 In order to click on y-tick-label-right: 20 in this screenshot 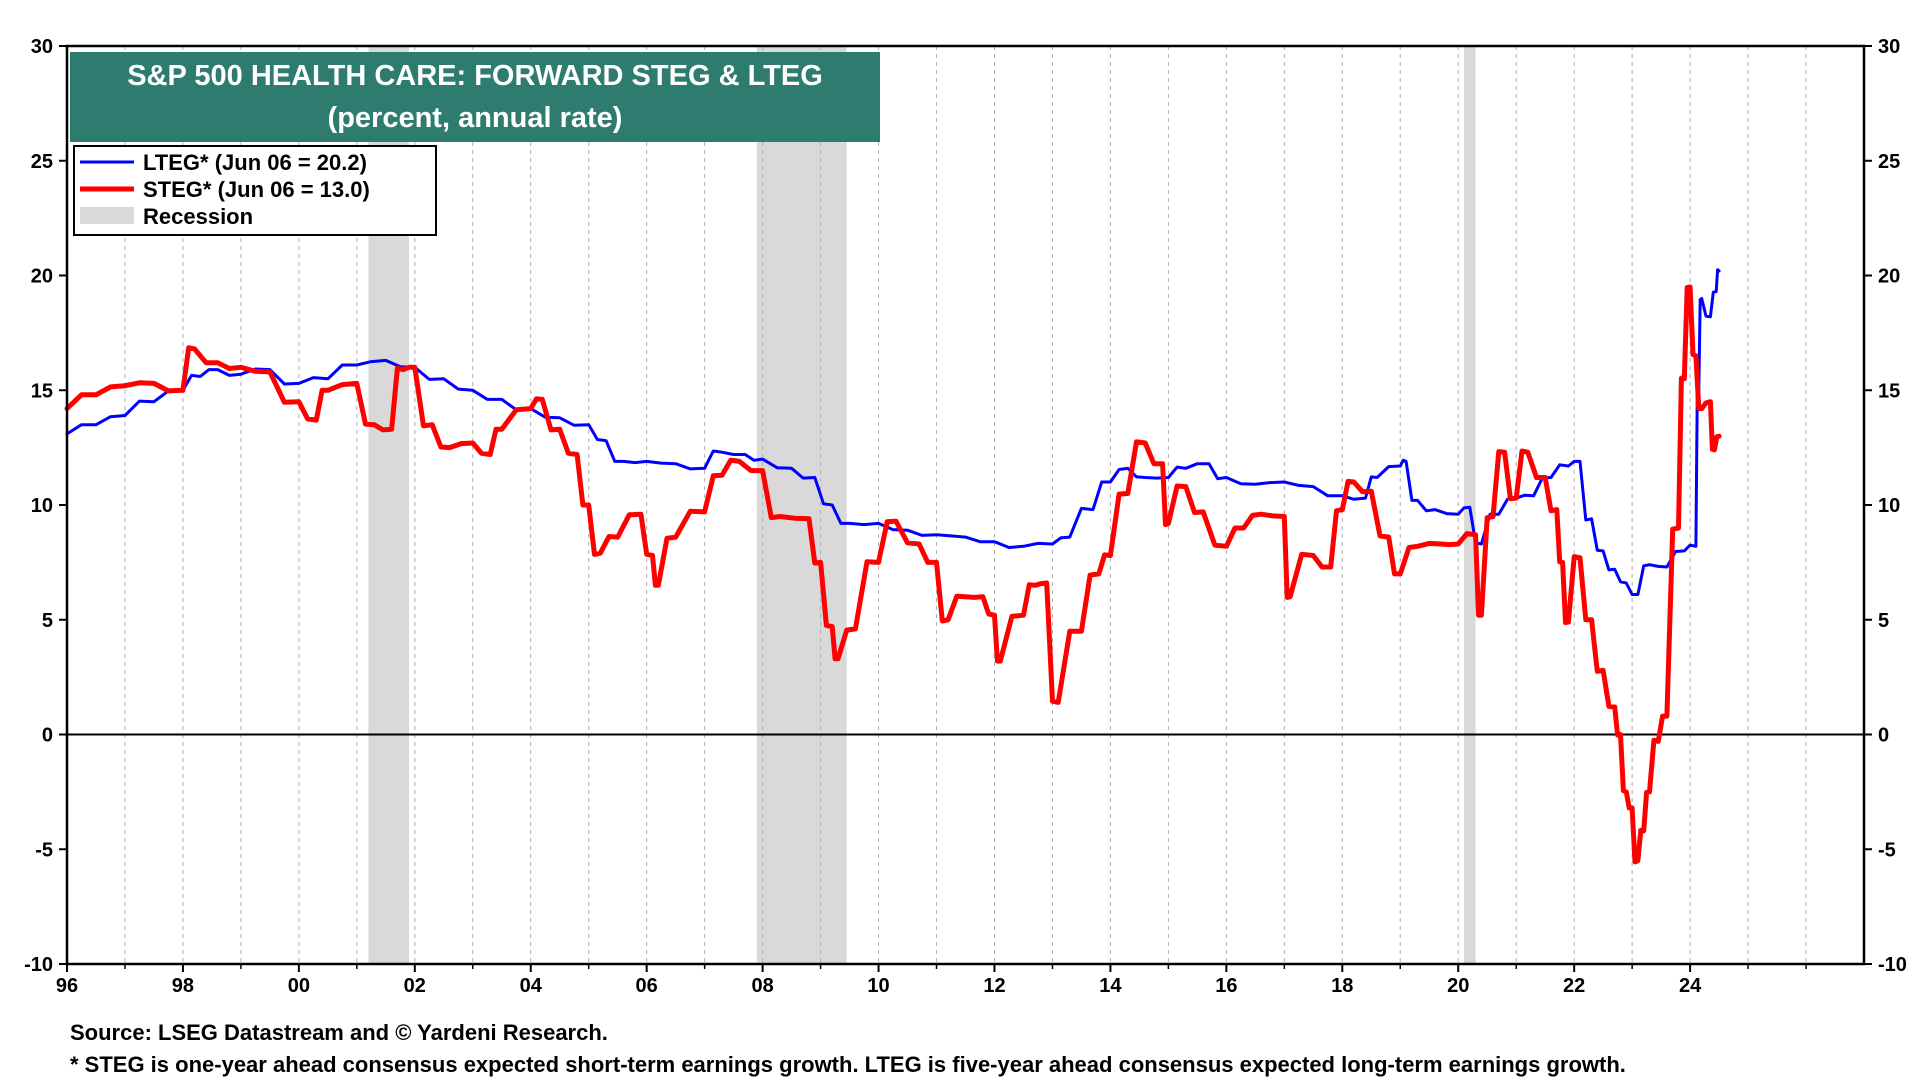, I will do `click(1889, 277)`.